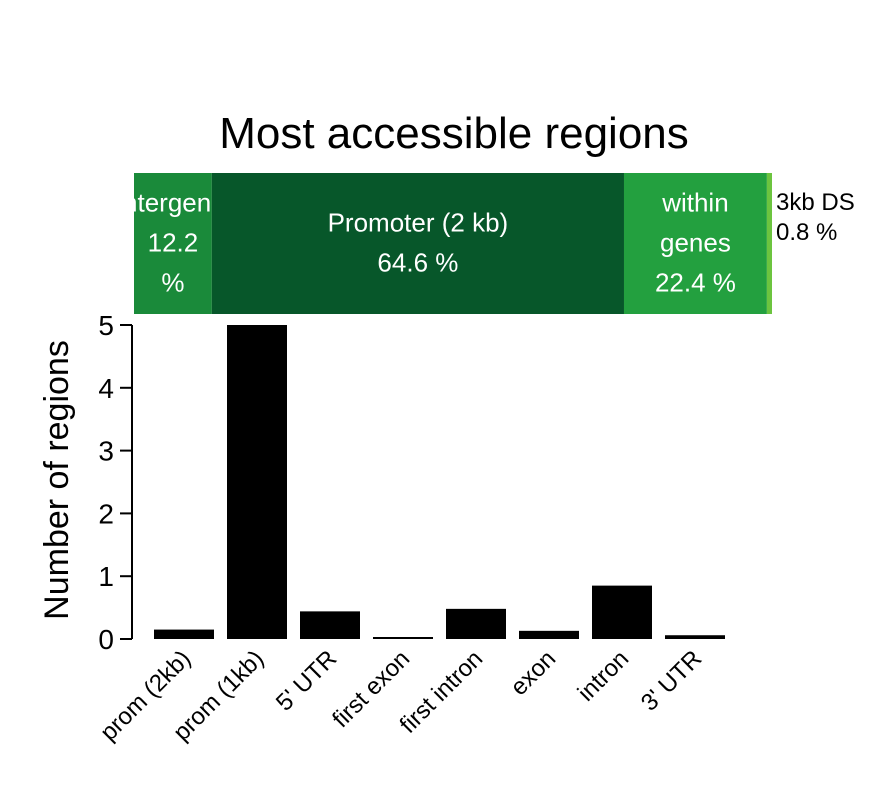  Describe the element at coordinates (418, 223) in the screenshot. I see `composition-segment-label: Promoter (2 kb)` at that location.